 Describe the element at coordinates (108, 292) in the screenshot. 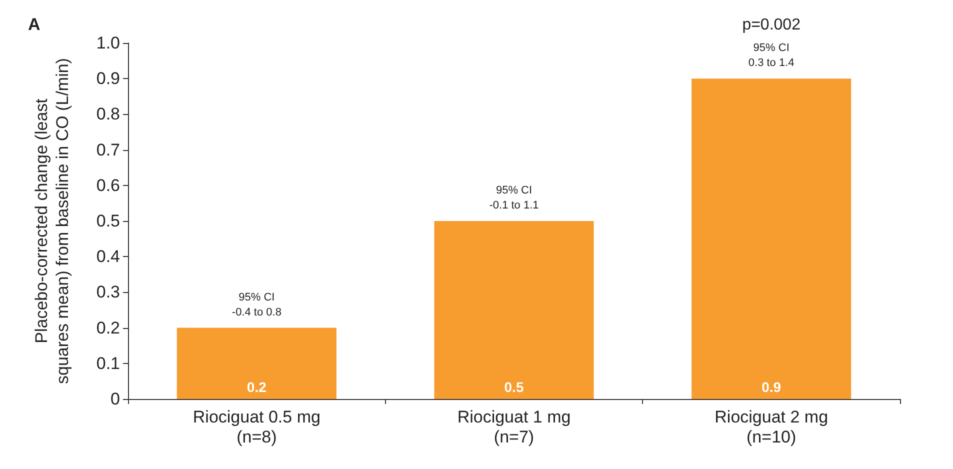

I see `y-tick-label: 0.3` at that location.